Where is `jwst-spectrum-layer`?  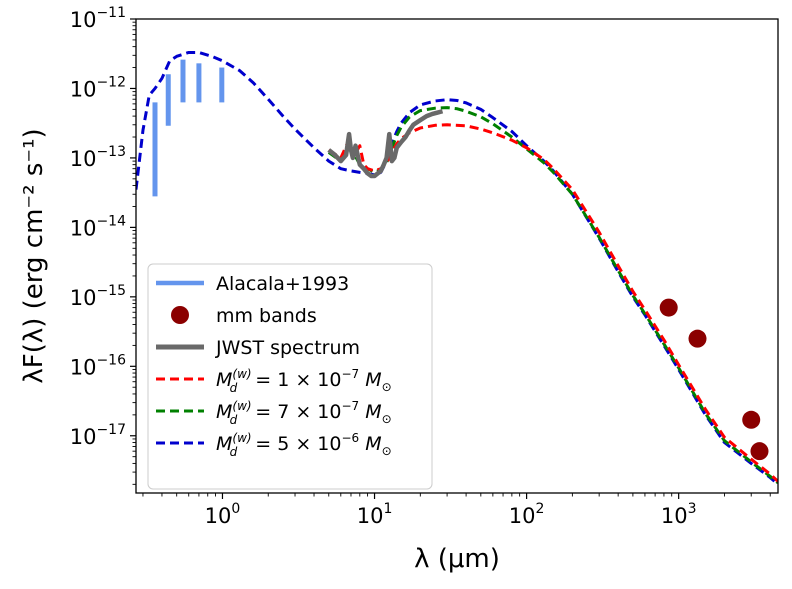 jwst-spectrum-layer is located at coordinates (385, 144).